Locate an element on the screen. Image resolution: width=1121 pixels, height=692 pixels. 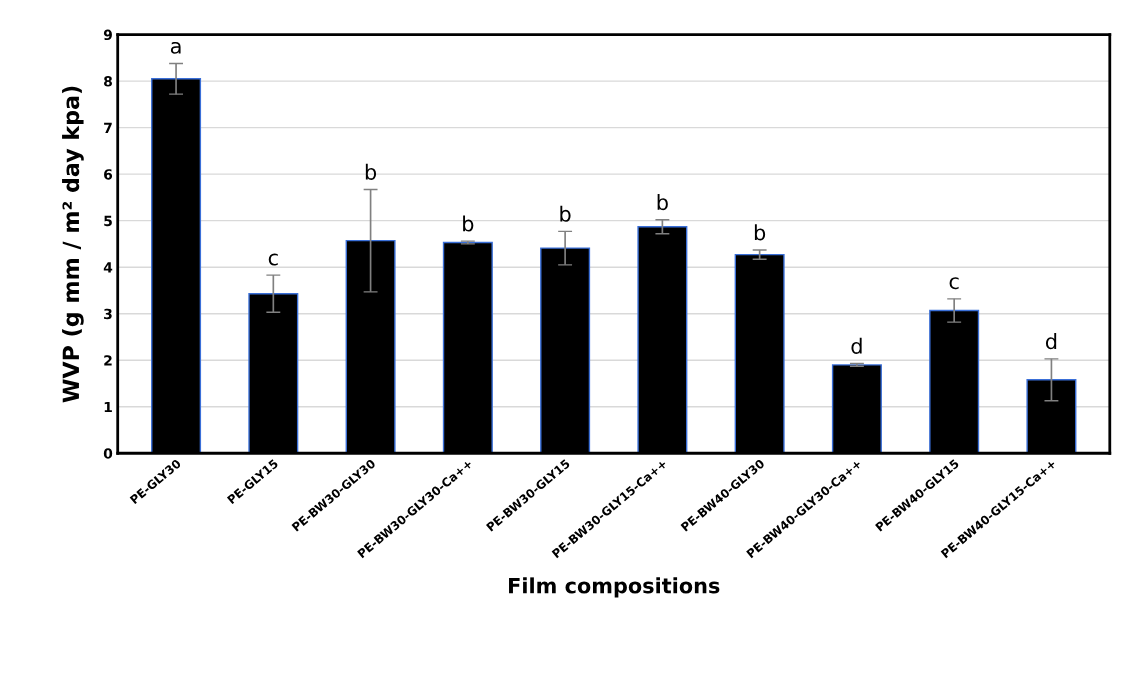
y-tick-label: 9 is located at coordinates (107, 35).